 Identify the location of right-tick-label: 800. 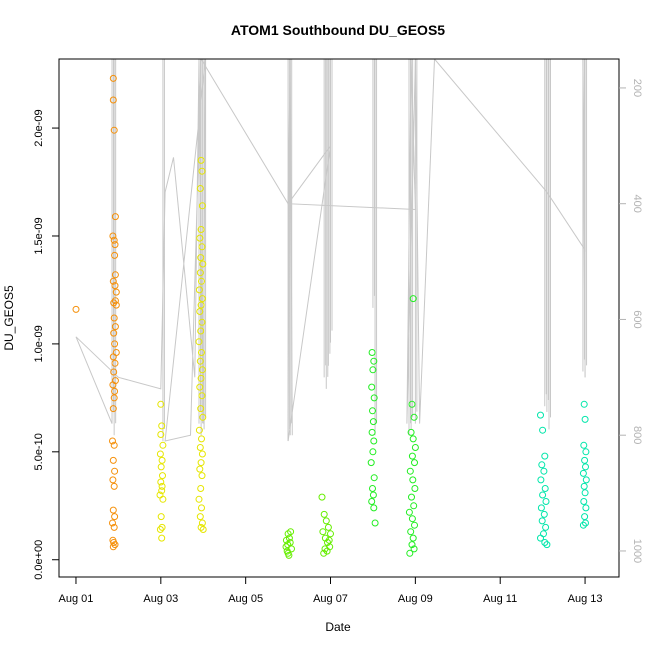
(637, 435).